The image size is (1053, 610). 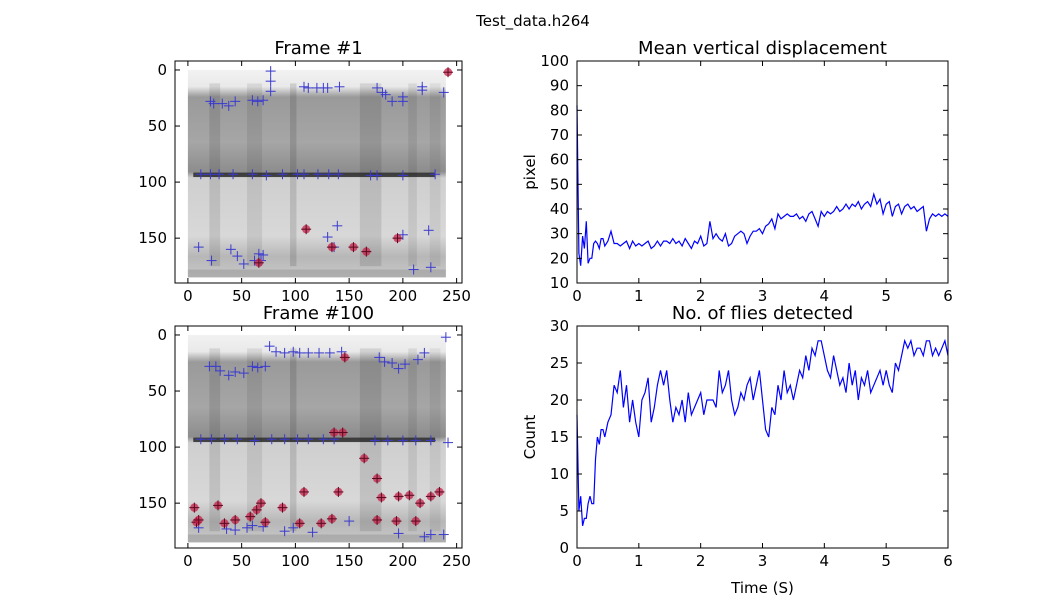 I want to click on y-tick-label: 5, so click(x=564, y=511).